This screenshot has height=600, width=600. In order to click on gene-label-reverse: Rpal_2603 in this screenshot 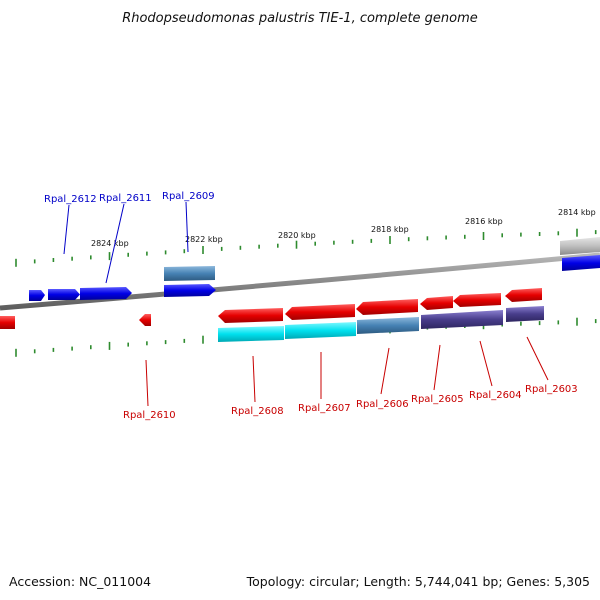, I will do `click(551, 389)`.